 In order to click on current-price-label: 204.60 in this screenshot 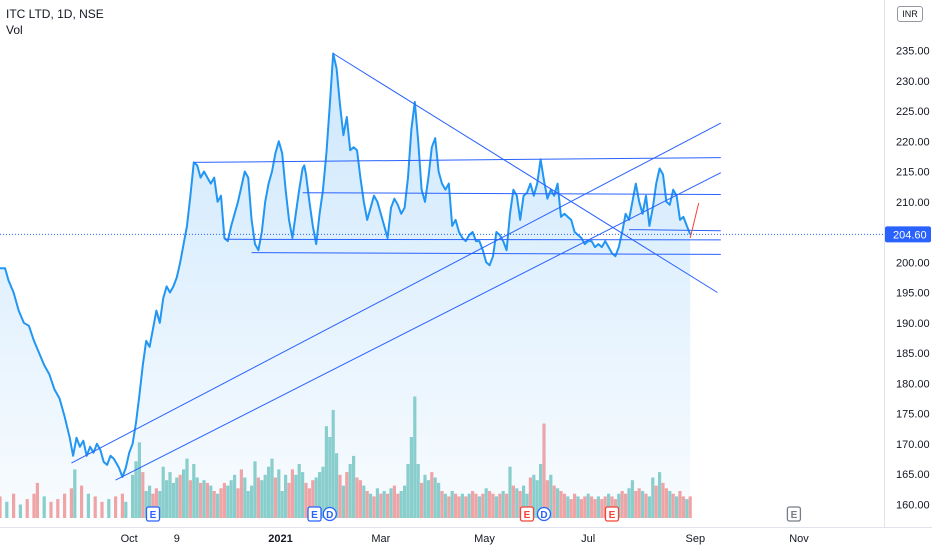, I will do `click(908, 234)`.